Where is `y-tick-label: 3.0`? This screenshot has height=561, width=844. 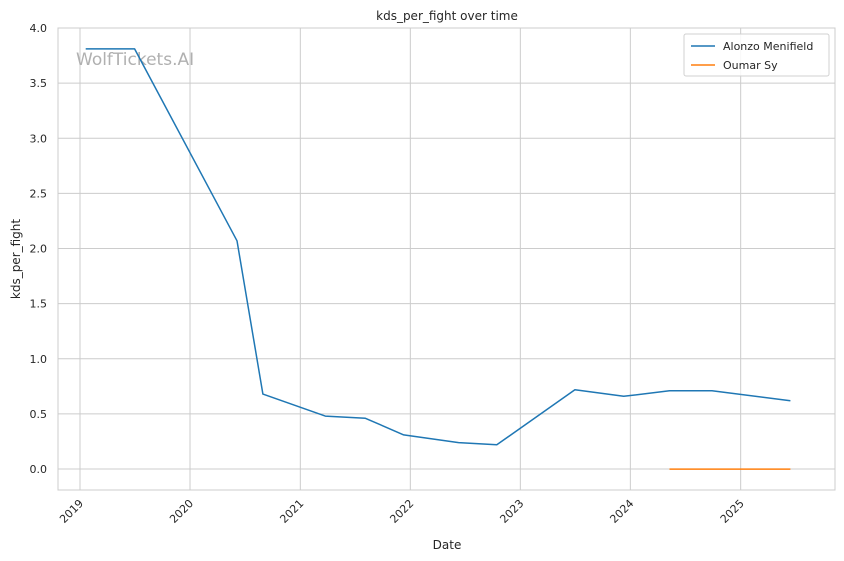
y-tick-label: 3.0 is located at coordinates (39, 138).